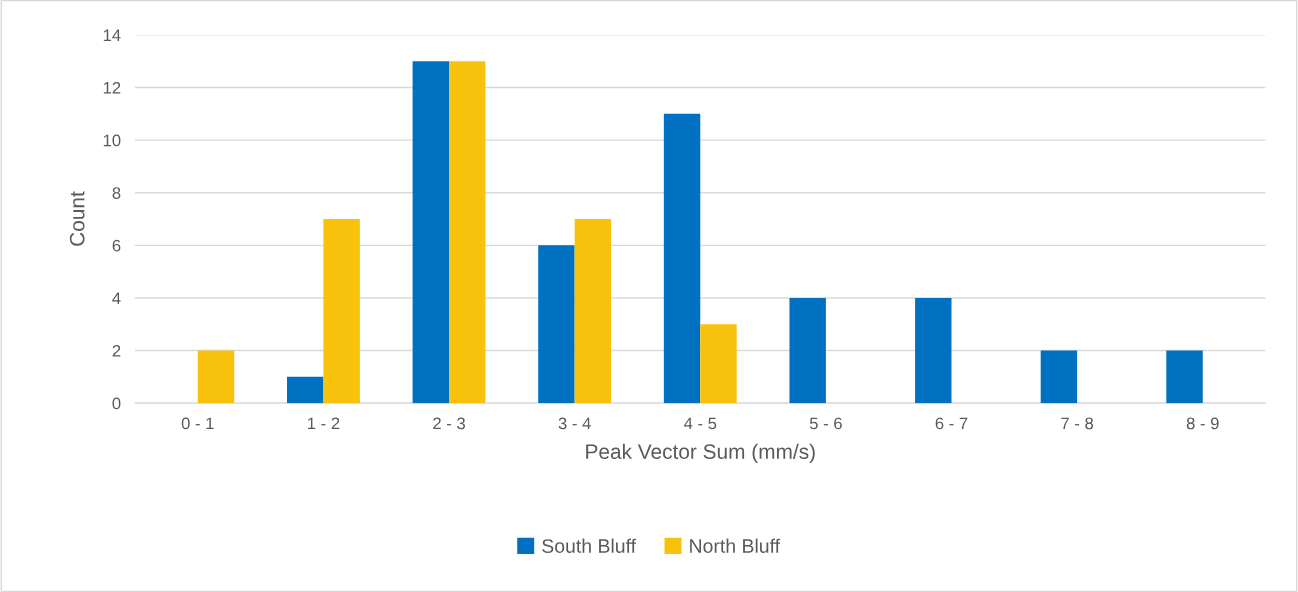  I want to click on x-tick-label: 7 - 8, so click(1077, 423).